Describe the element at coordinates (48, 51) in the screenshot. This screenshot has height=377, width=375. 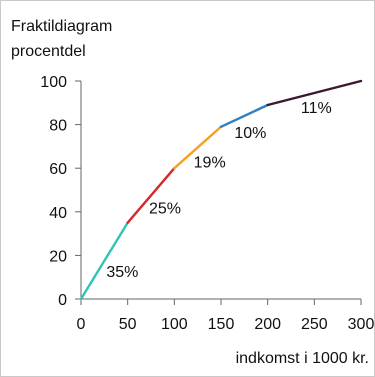
I see `y-axis-label: procentdel` at that location.